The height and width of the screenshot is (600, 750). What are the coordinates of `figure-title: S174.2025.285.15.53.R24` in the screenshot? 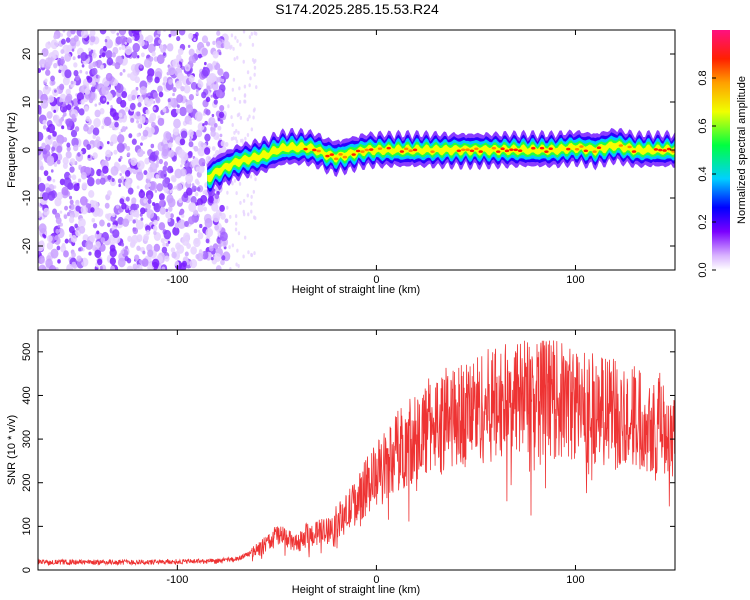 It's located at (357, 9).